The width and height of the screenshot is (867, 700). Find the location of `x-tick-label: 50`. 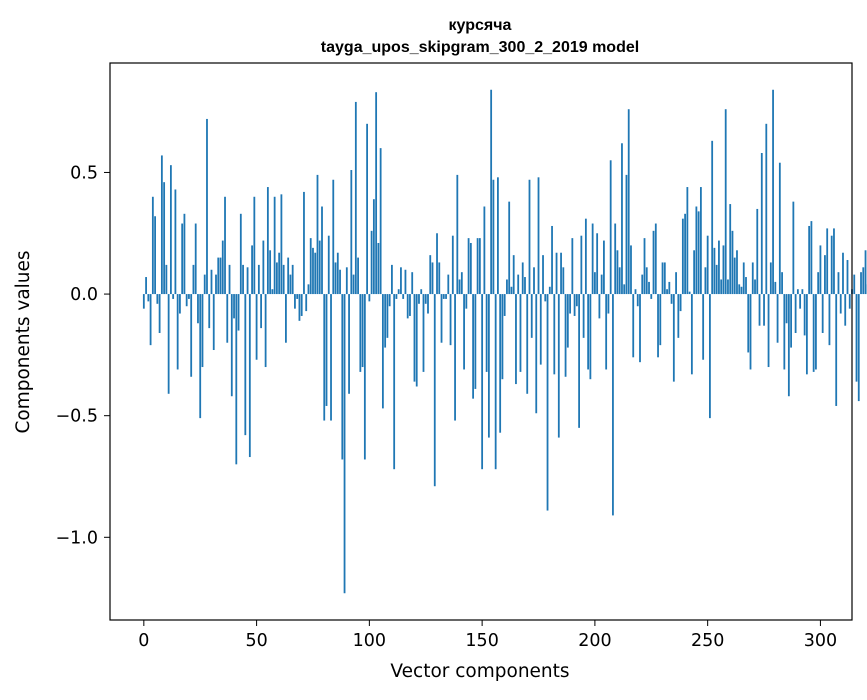

x-tick-label: 50 is located at coordinates (256, 641).